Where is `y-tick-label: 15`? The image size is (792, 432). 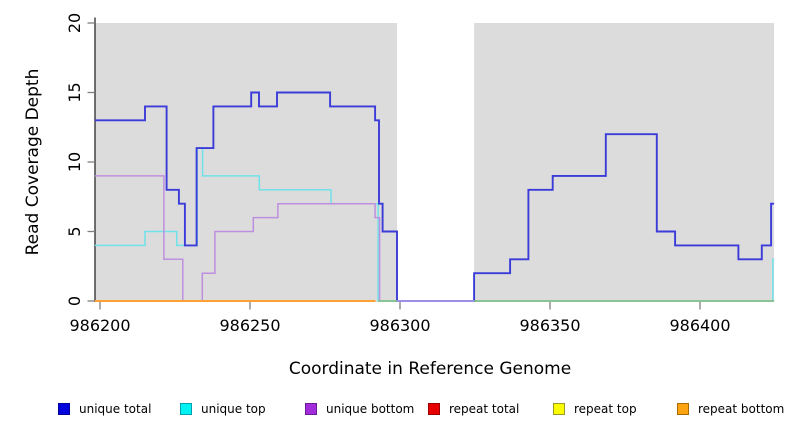 y-tick-label: 15 is located at coordinates (74, 92).